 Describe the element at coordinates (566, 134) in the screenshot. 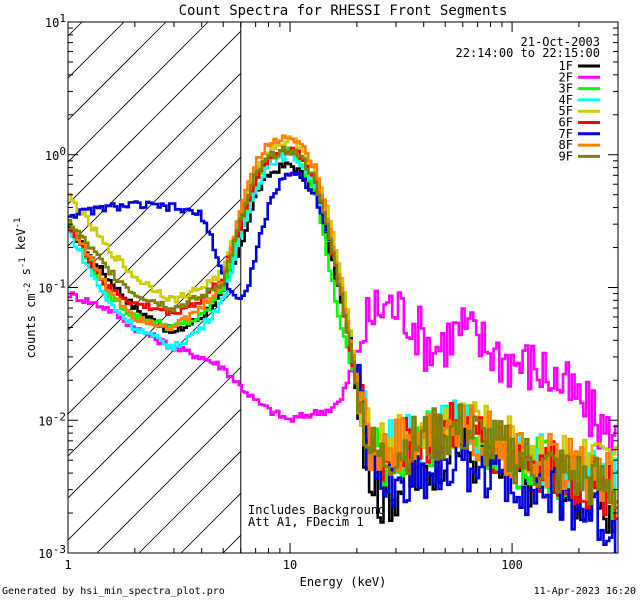

I see `legend-label-7F: 7F` at that location.